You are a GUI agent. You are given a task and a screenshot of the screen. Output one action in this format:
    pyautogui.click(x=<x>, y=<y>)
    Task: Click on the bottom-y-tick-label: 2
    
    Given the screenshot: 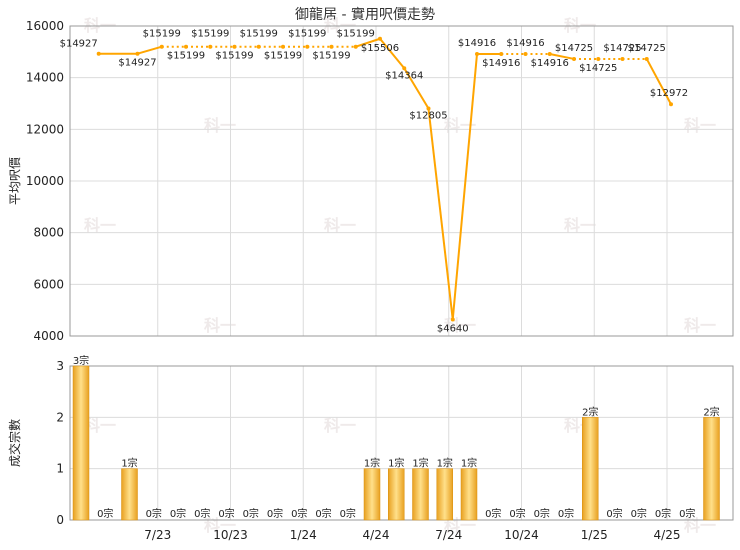 What is the action you would take?
    pyautogui.click(x=60, y=417)
    